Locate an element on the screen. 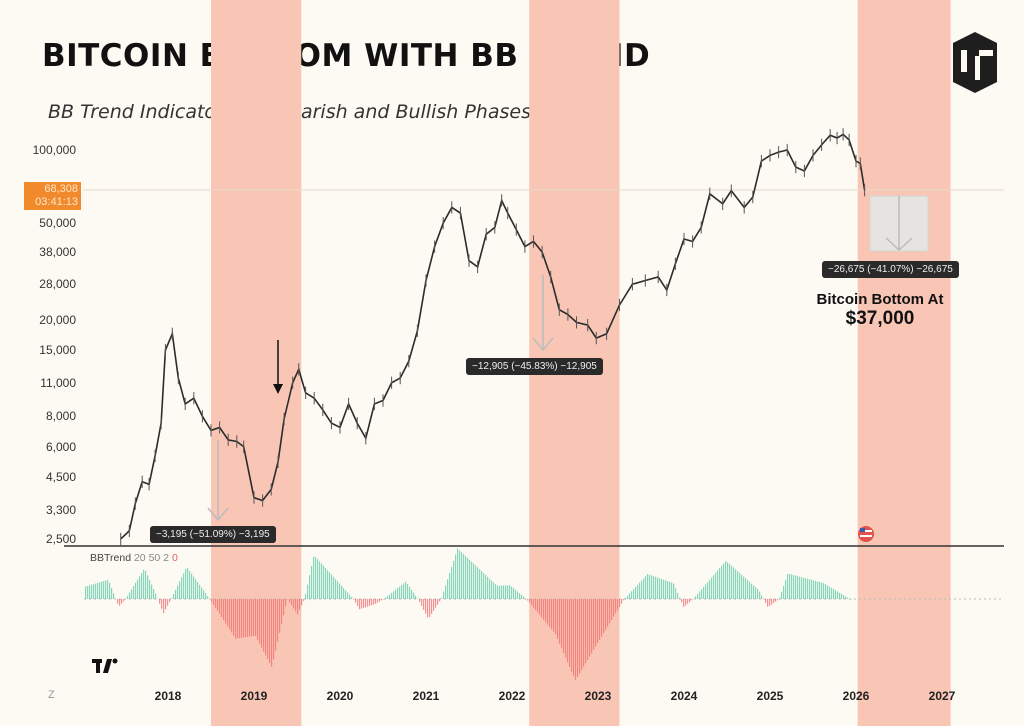 This screenshot has width=1024, height=726. indicator-legend: BBTrend 20 50 2 0 is located at coordinates (134, 558).